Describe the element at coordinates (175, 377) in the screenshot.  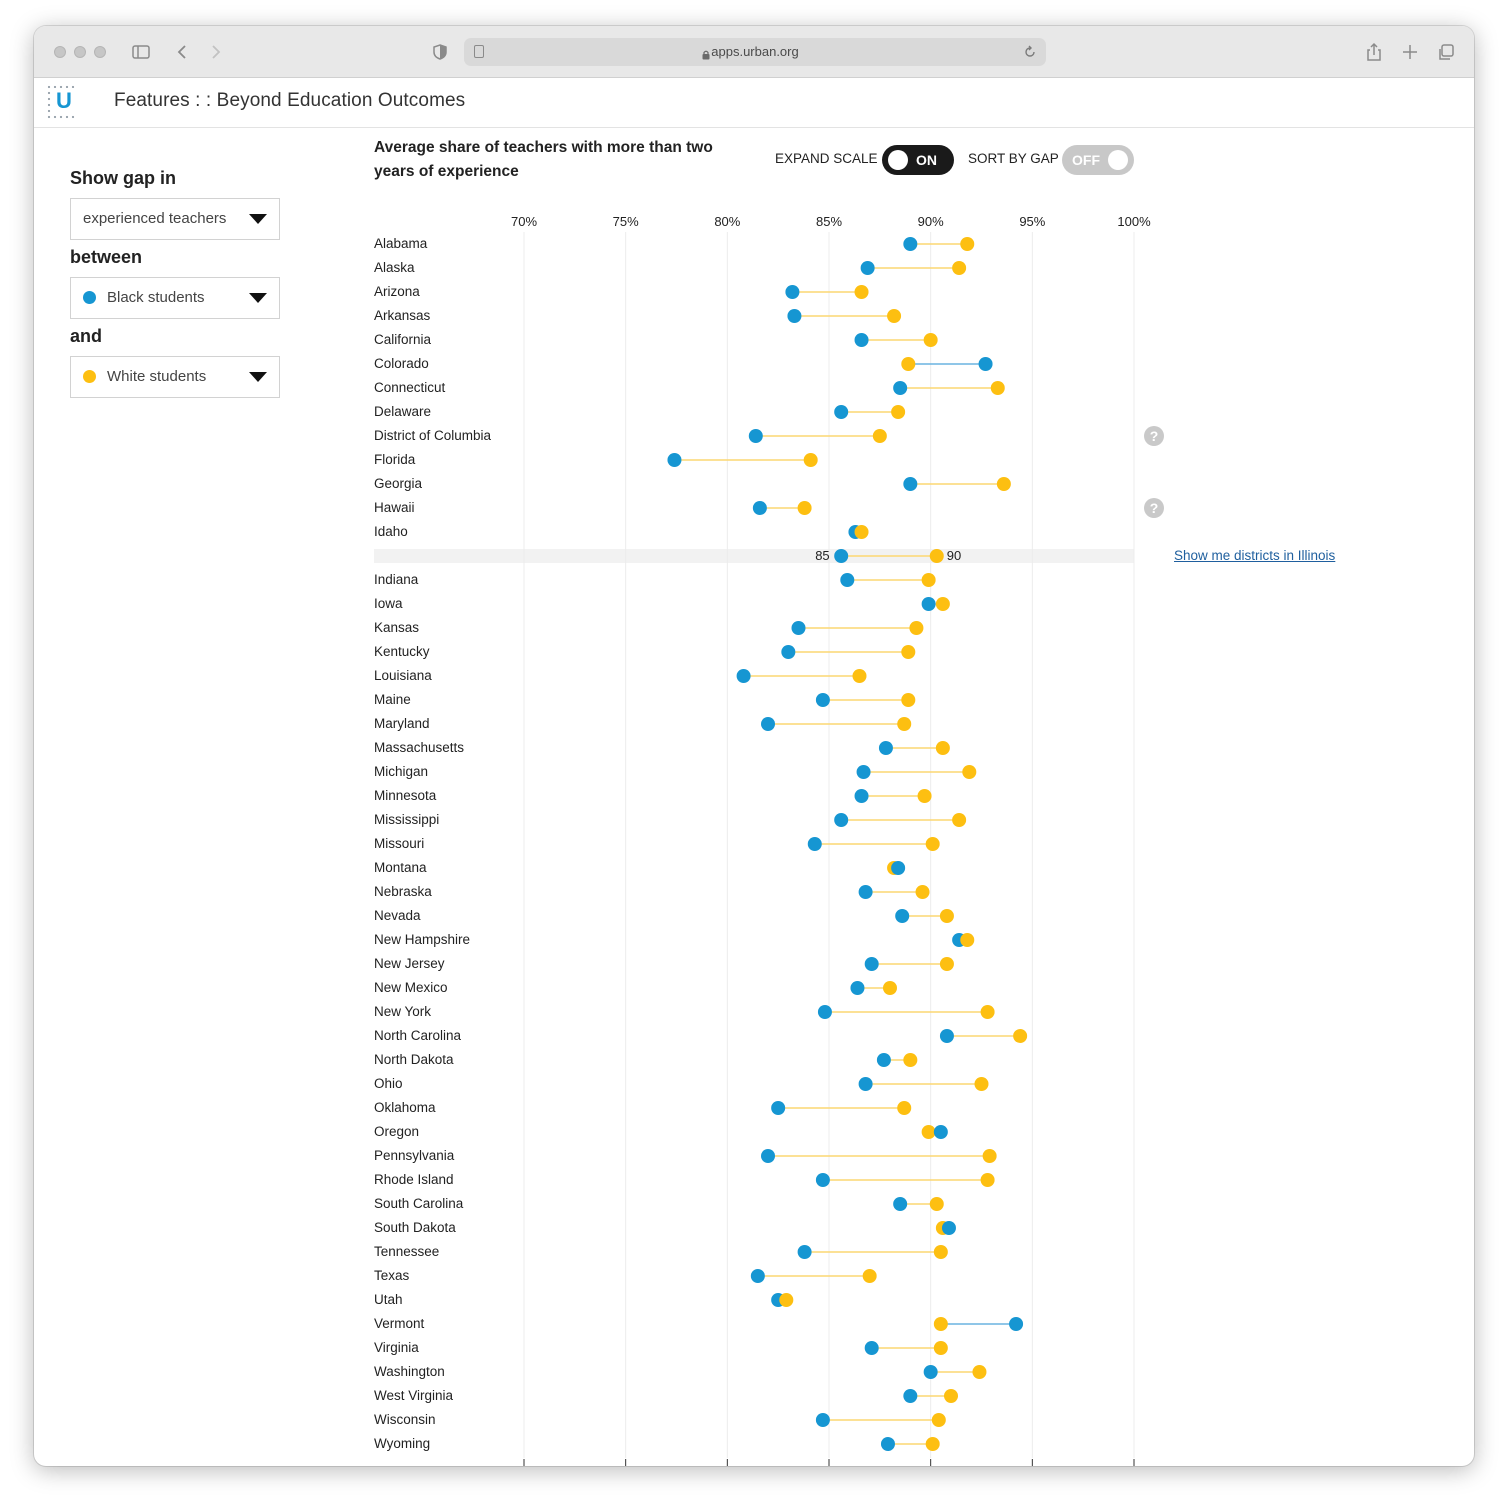
I see `group-b-select: White students` at that location.